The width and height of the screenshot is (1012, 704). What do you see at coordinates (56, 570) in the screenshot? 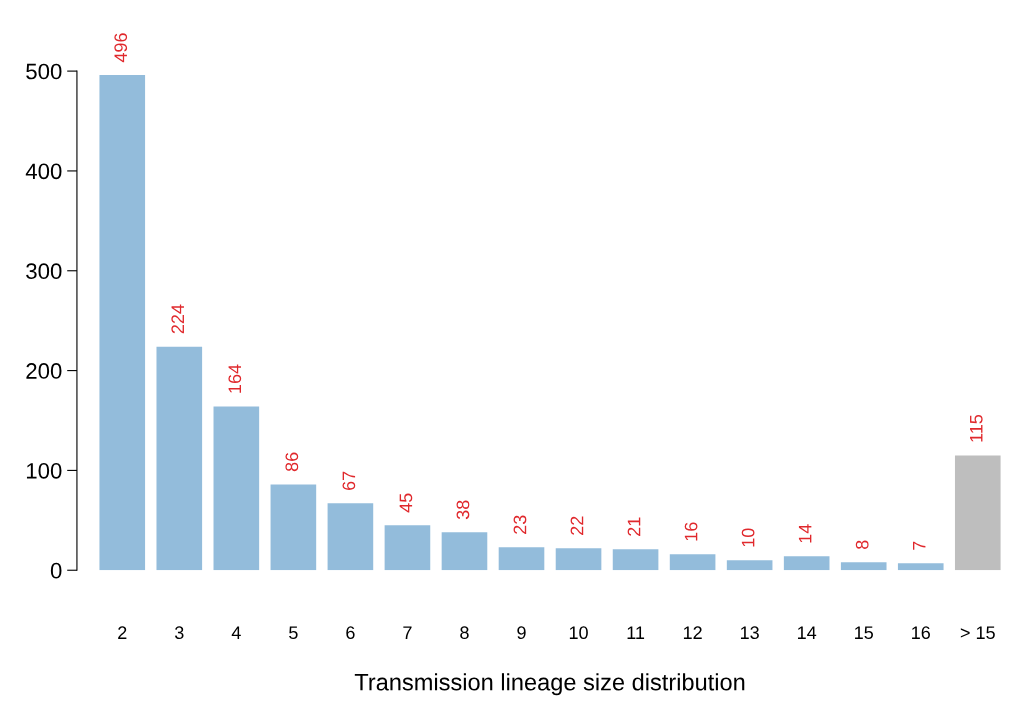
I see `y-tick-label: 0` at bounding box center [56, 570].